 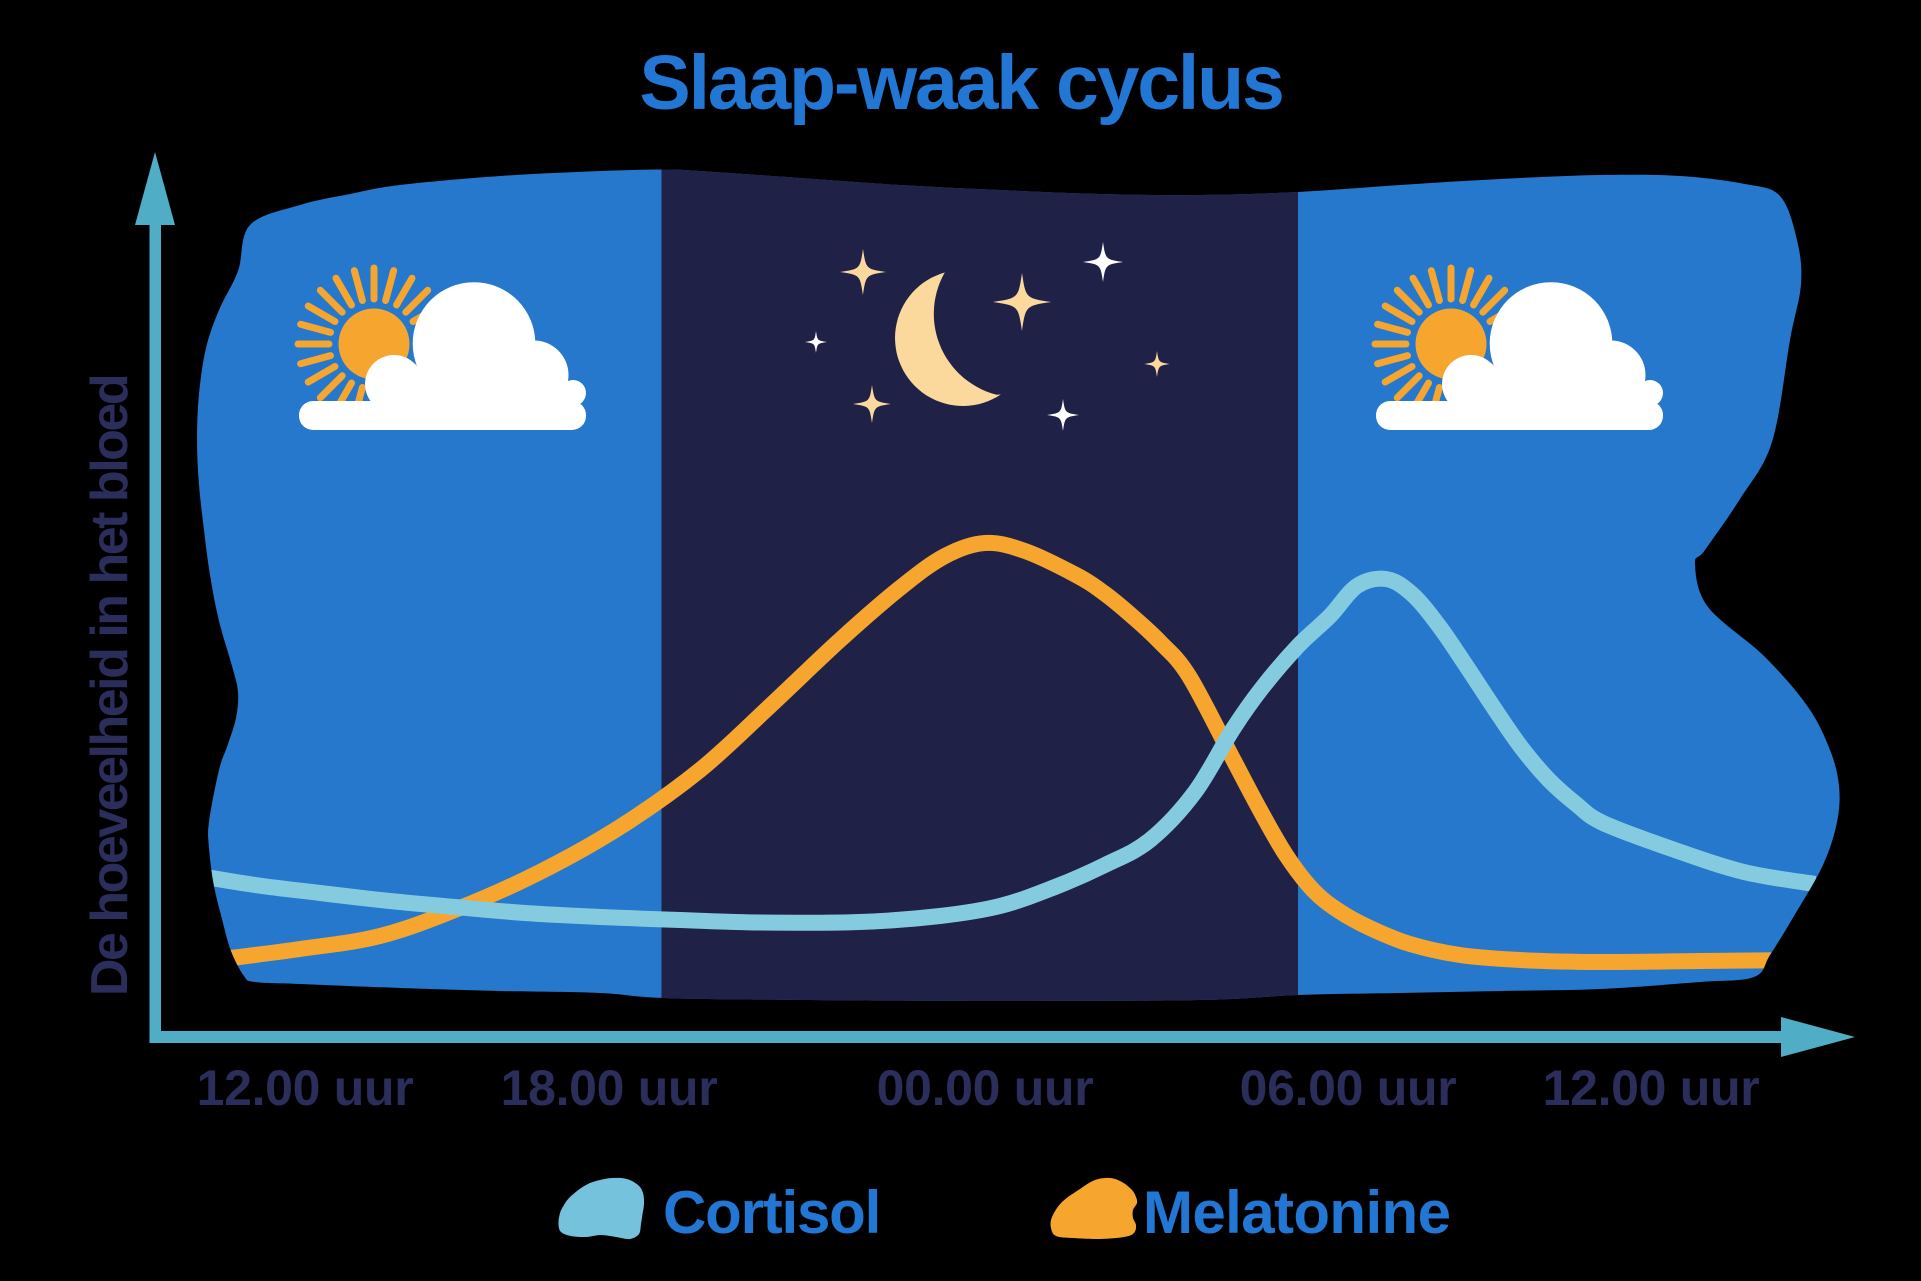 I want to click on svg-text: Slaap-waak cyclus, so click(x=960, y=83).